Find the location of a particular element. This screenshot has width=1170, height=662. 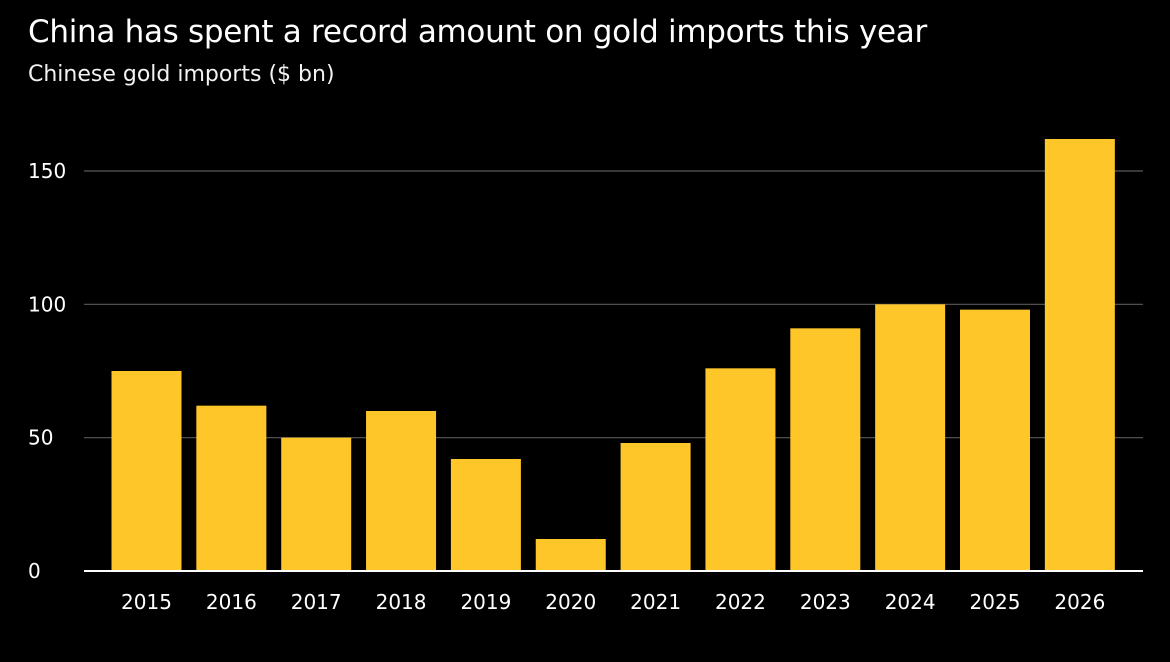

bar-2023 is located at coordinates (825, 449).